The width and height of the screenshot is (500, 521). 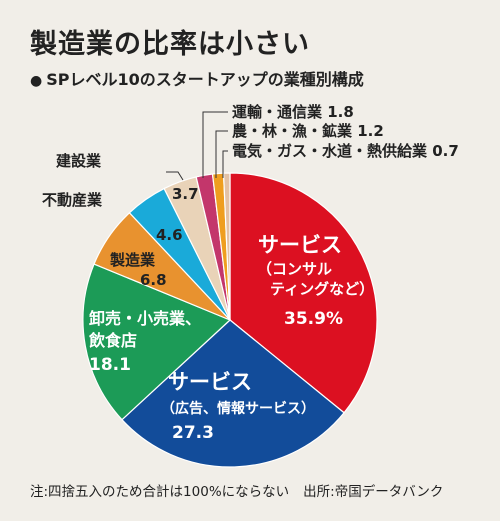 I want to click on label-manufacturing-line1: 製造業, so click(x=132, y=260).